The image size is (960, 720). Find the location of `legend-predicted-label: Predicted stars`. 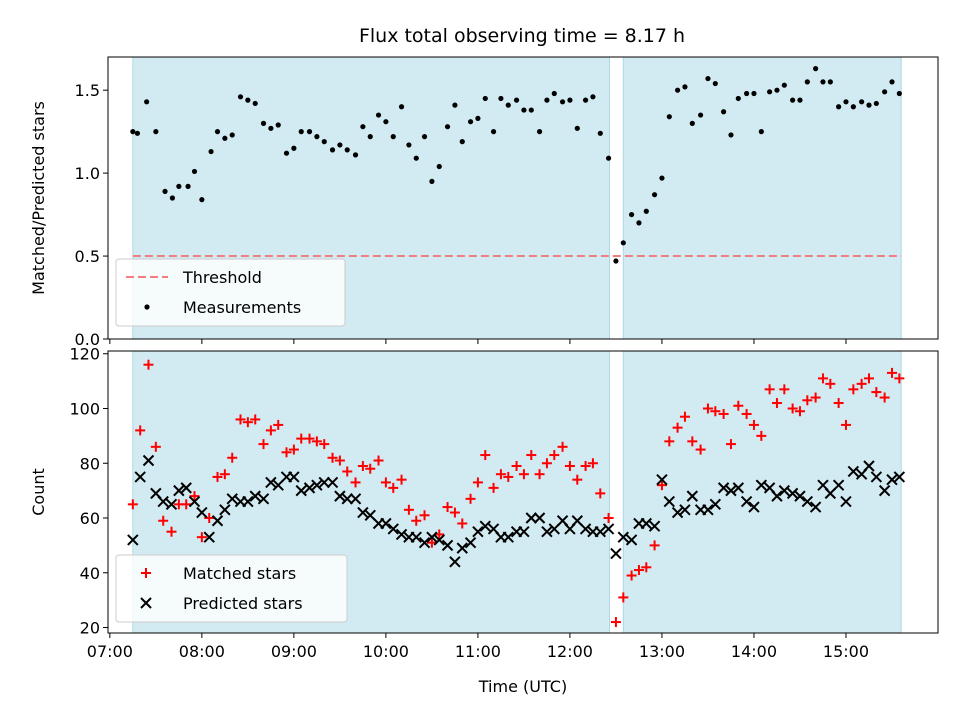

legend-predicted-label: Predicted stars is located at coordinates (243, 603).